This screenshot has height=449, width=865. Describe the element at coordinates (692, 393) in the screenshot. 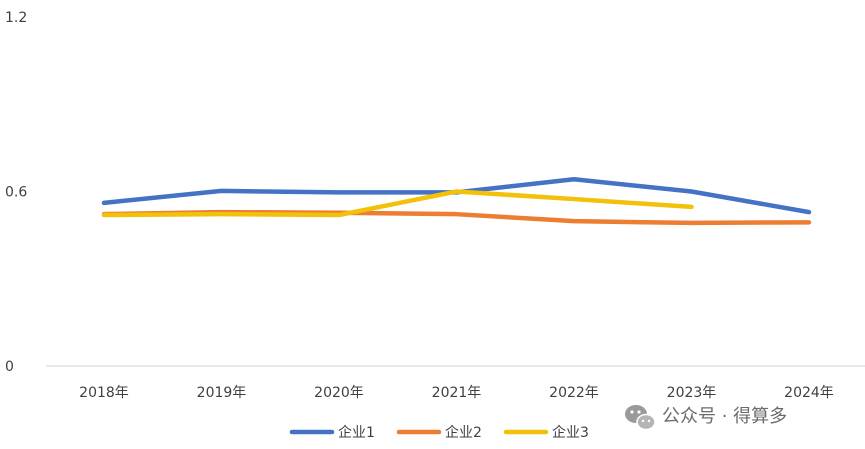

I see `x-tick-label: 2023年` at that location.